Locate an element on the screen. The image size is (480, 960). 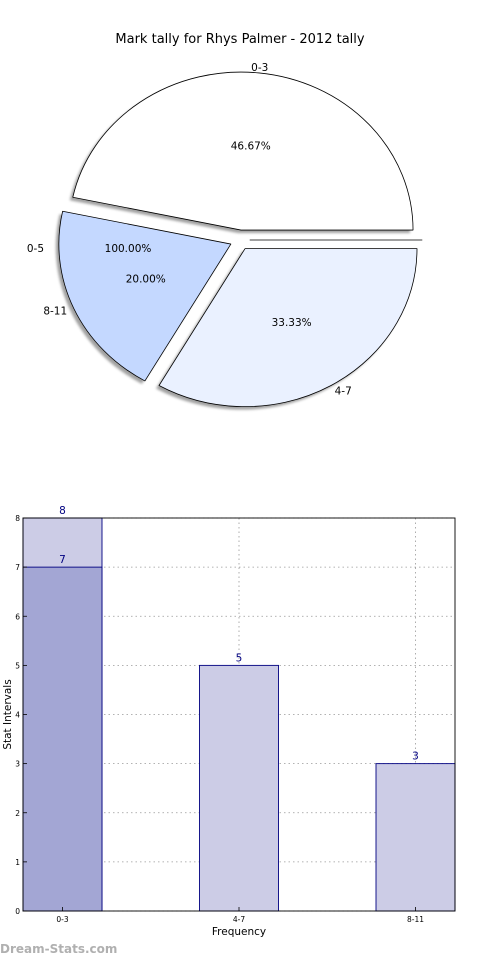
y-tick-label: 0 is located at coordinates (17, 911).